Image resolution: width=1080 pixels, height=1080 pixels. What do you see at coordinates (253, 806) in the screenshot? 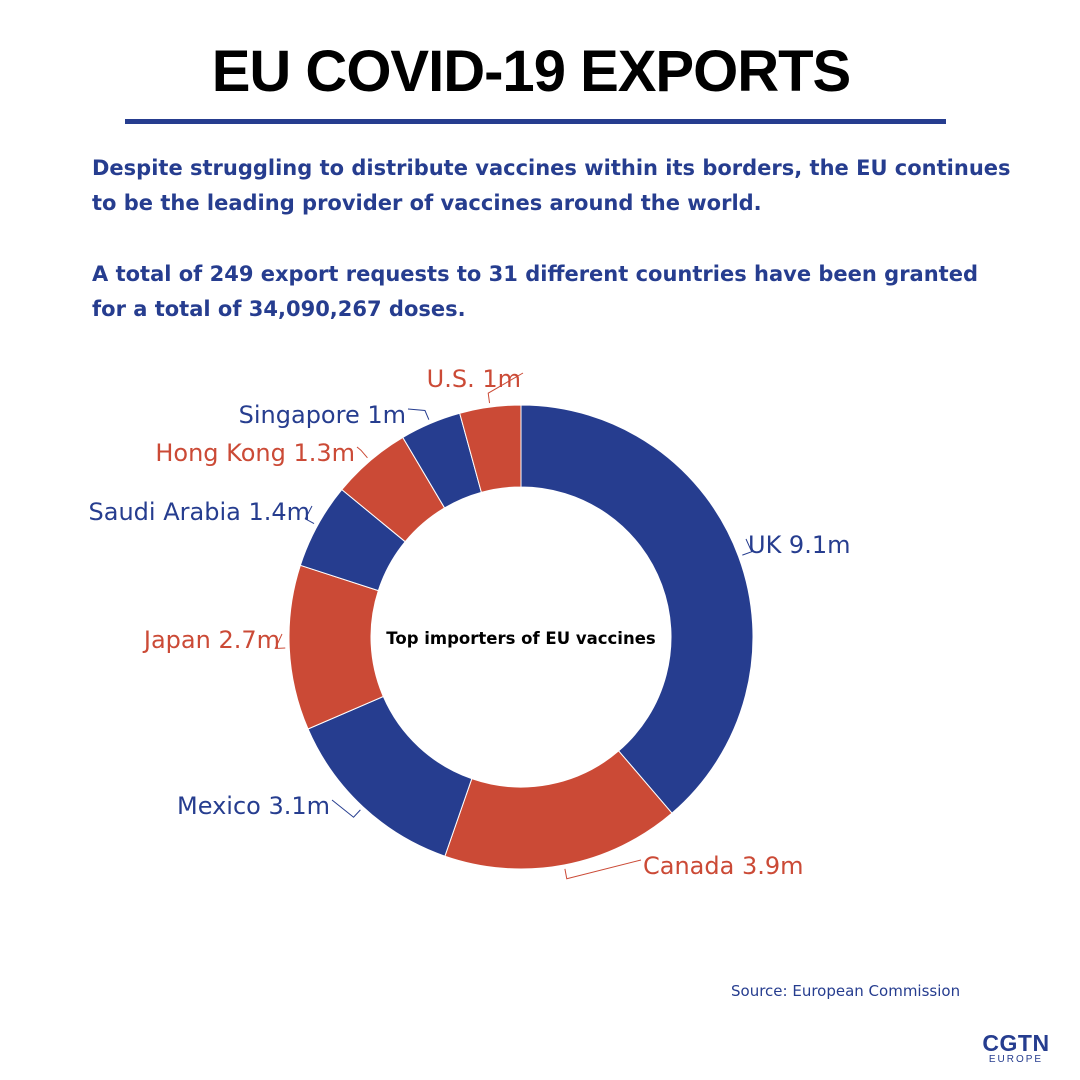
I see `label-mexico: Mexico 3.1m` at bounding box center [253, 806].